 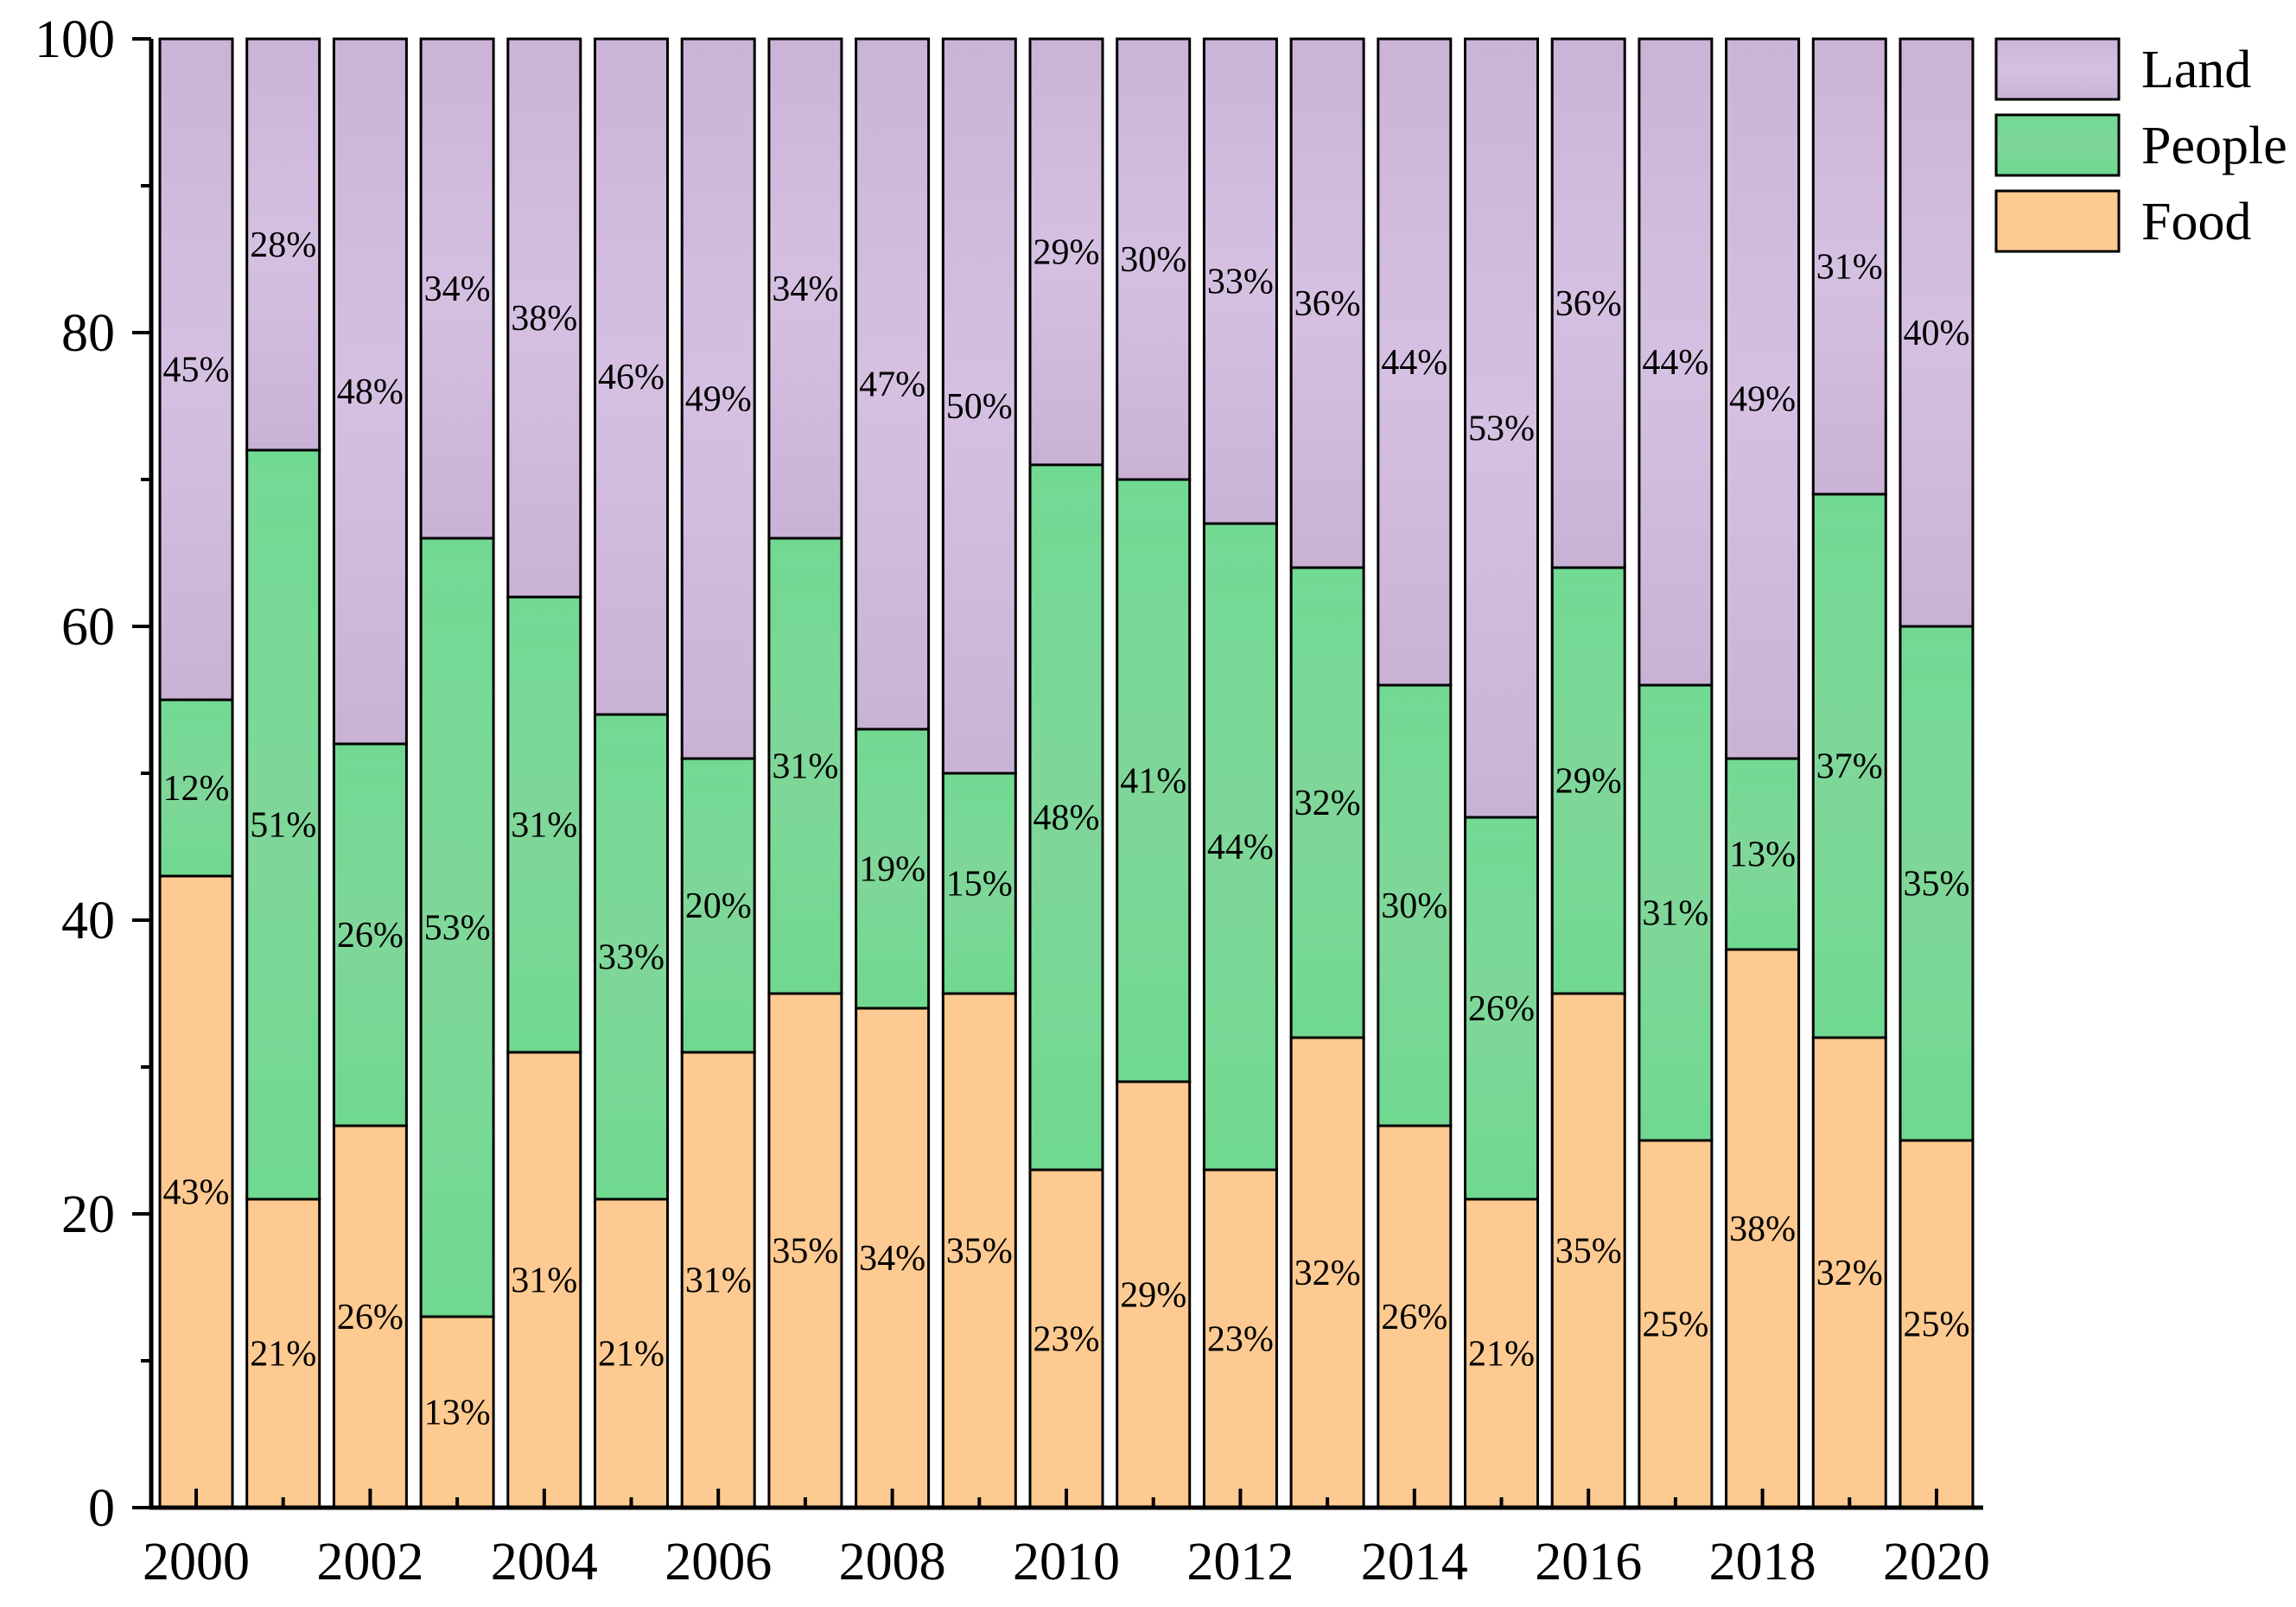 I want to click on bar-people-2008, so click(x=893, y=868).